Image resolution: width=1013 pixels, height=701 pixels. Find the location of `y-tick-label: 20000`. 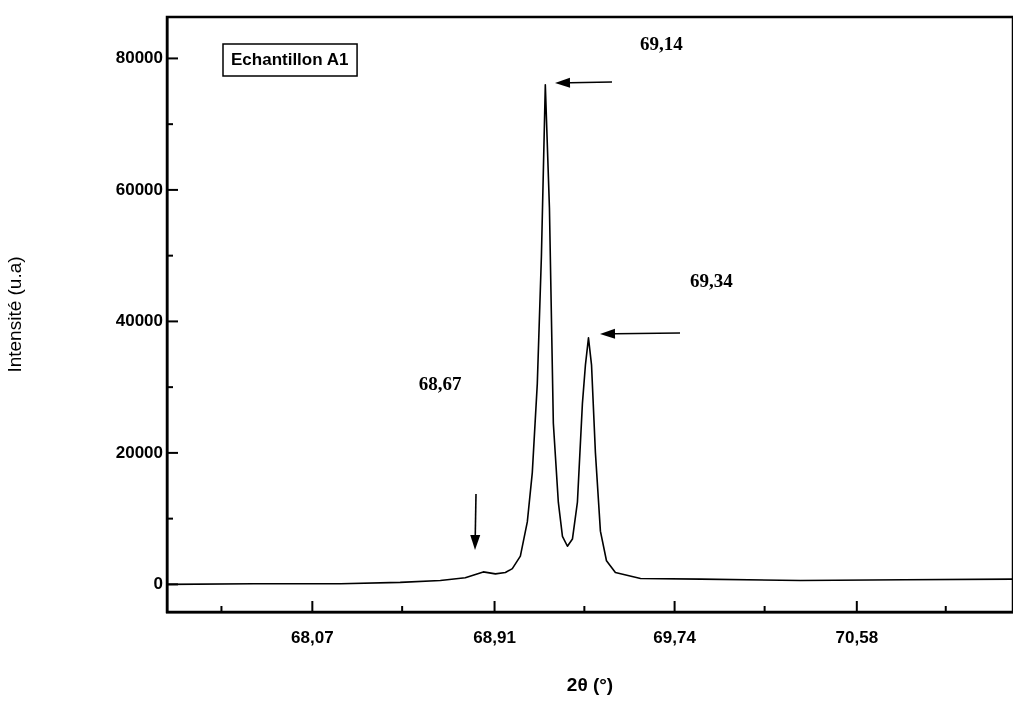

y-tick-label: 20000 is located at coordinates (139, 452).